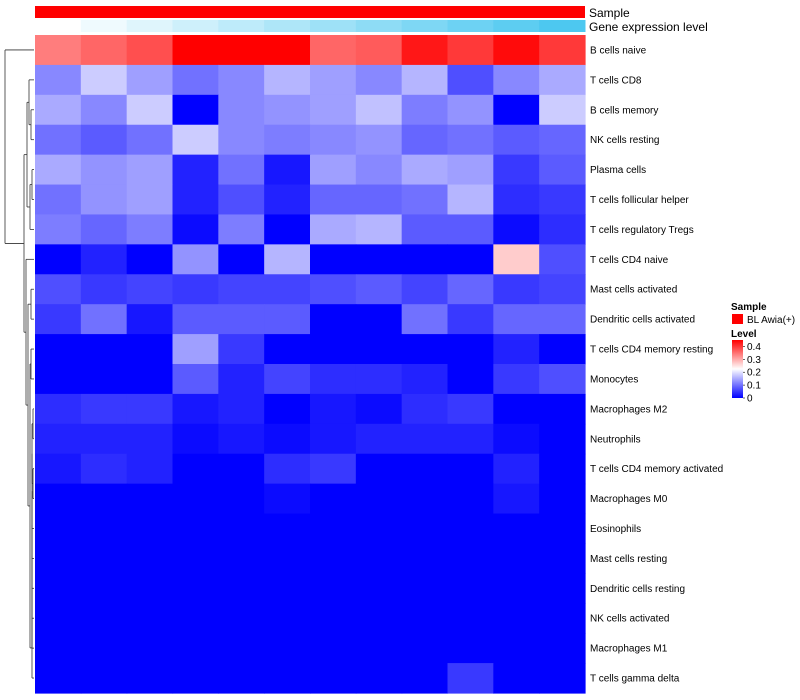 This screenshot has height=700, width=800. What do you see at coordinates (629, 409) in the screenshot?
I see `row-label: Macrophages M2` at bounding box center [629, 409].